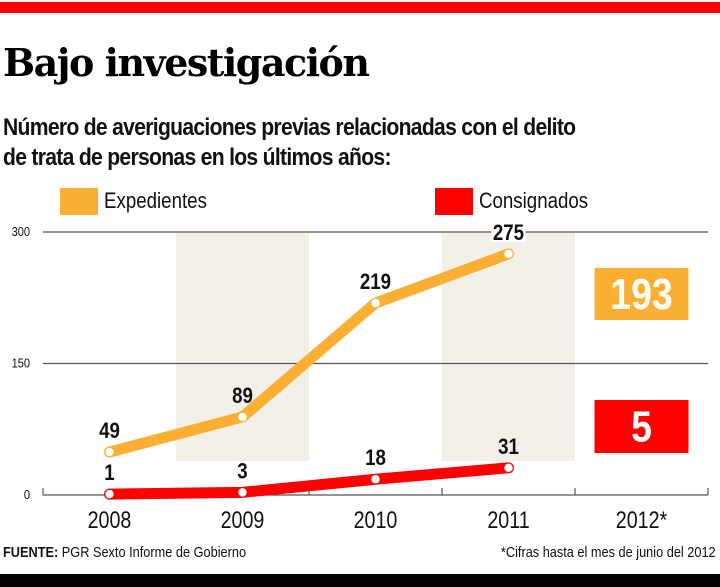  I want to click on data-label-consignados: 1, so click(109, 474).